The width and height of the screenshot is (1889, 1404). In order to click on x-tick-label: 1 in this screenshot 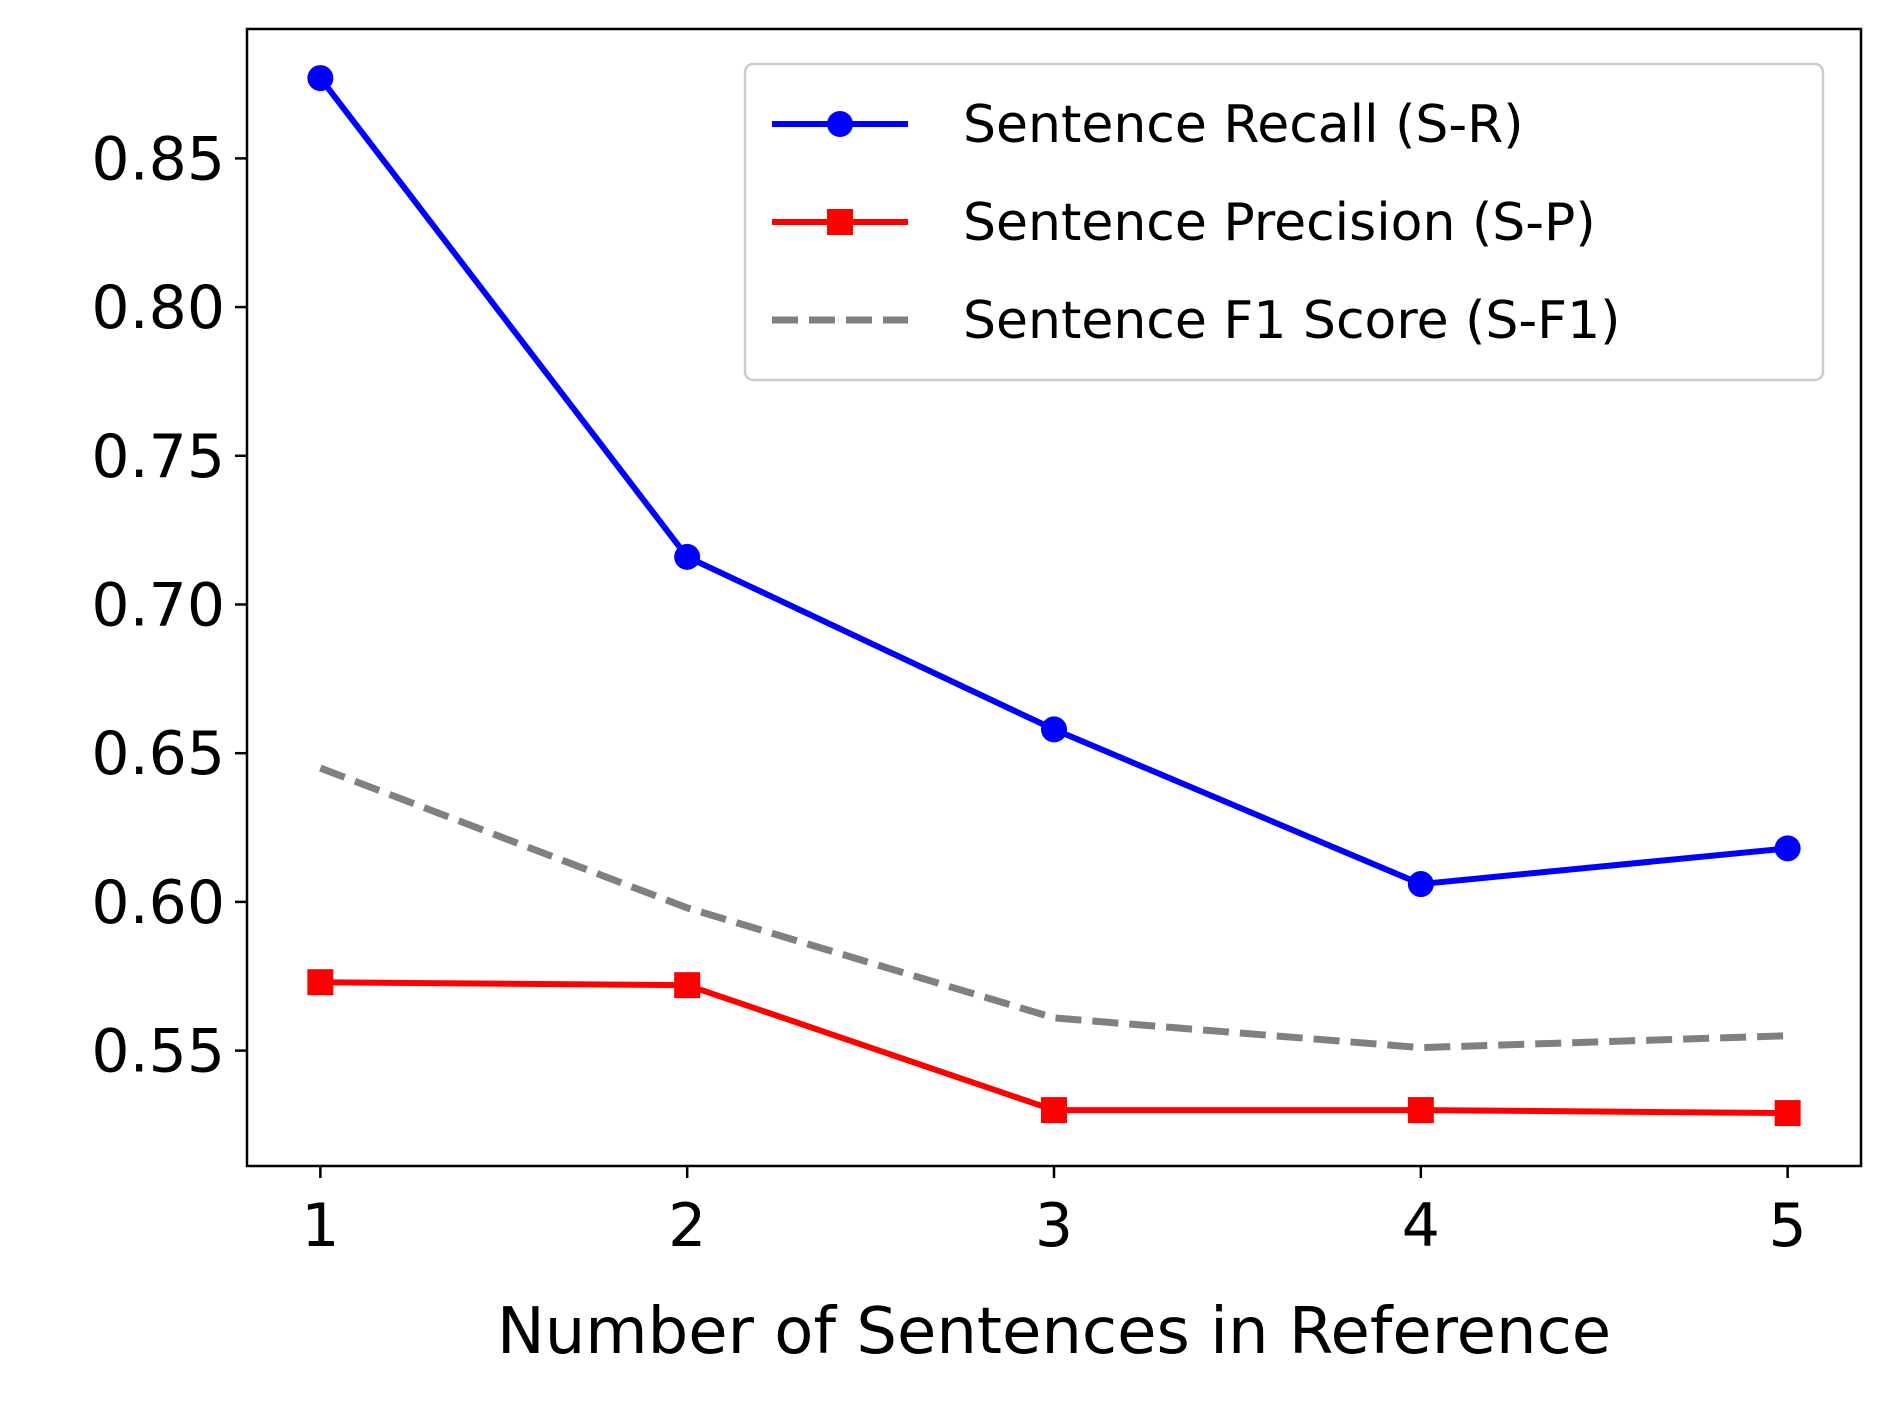, I will do `click(320, 1226)`.